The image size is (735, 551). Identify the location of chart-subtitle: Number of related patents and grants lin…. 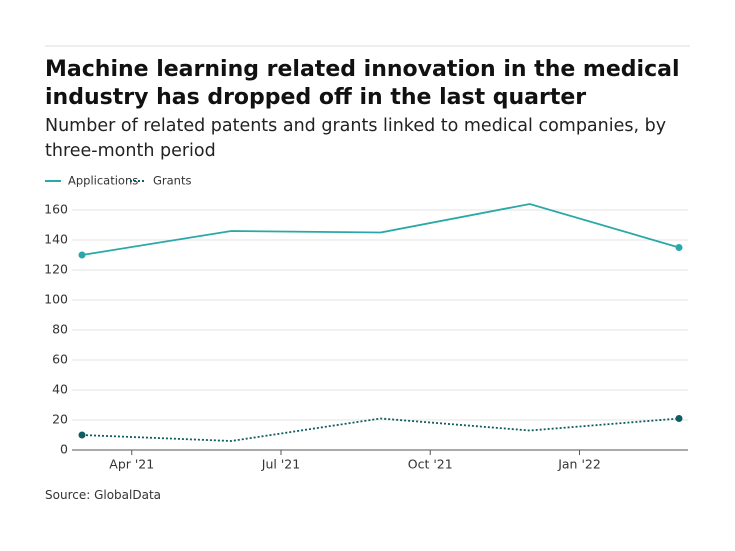
(356, 138).